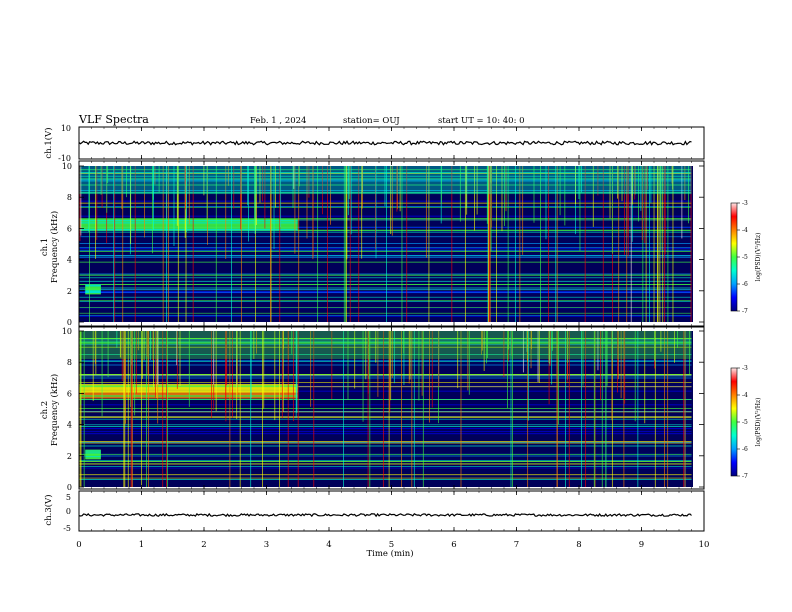  What do you see at coordinates (391, 545) in the screenshot?
I see `xtick-label: 5` at bounding box center [391, 545].